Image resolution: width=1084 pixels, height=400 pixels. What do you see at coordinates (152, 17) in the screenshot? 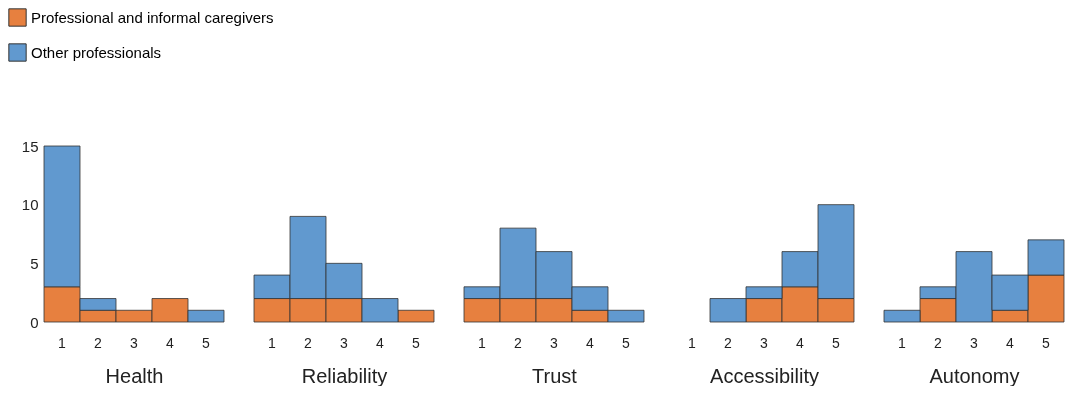
I see `legend-label: Professional and informal caregivers` at bounding box center [152, 17].